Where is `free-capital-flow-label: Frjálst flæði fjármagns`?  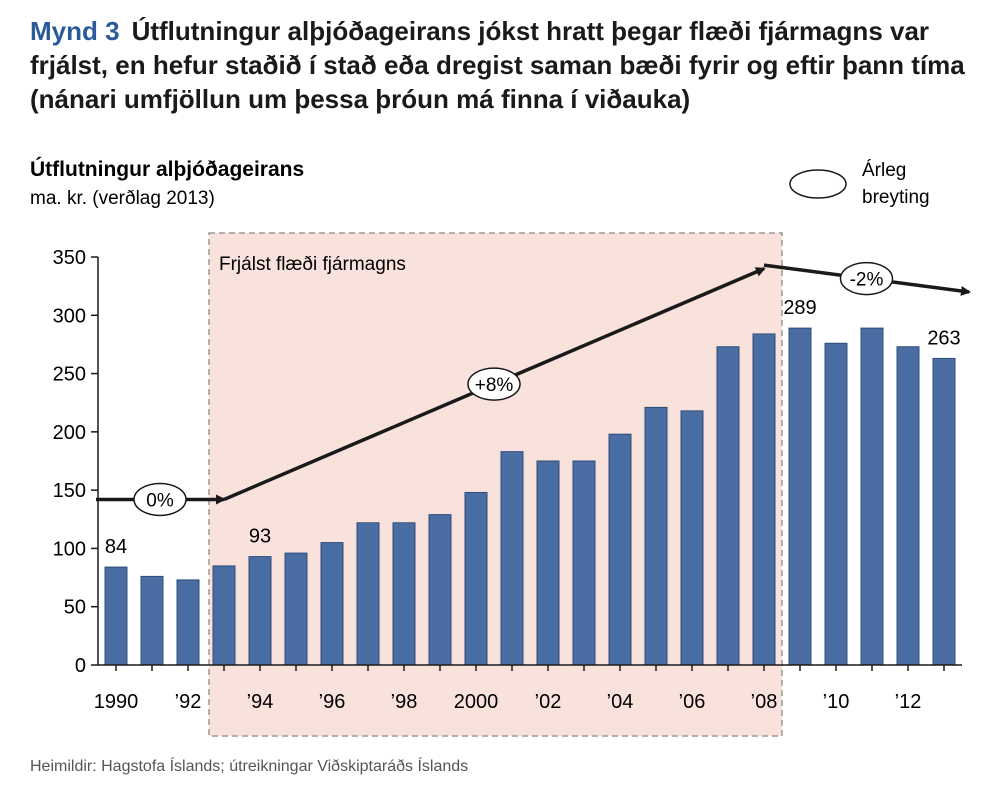 free-capital-flow-label: Frjálst flæði fjármagns is located at coordinates (312, 264).